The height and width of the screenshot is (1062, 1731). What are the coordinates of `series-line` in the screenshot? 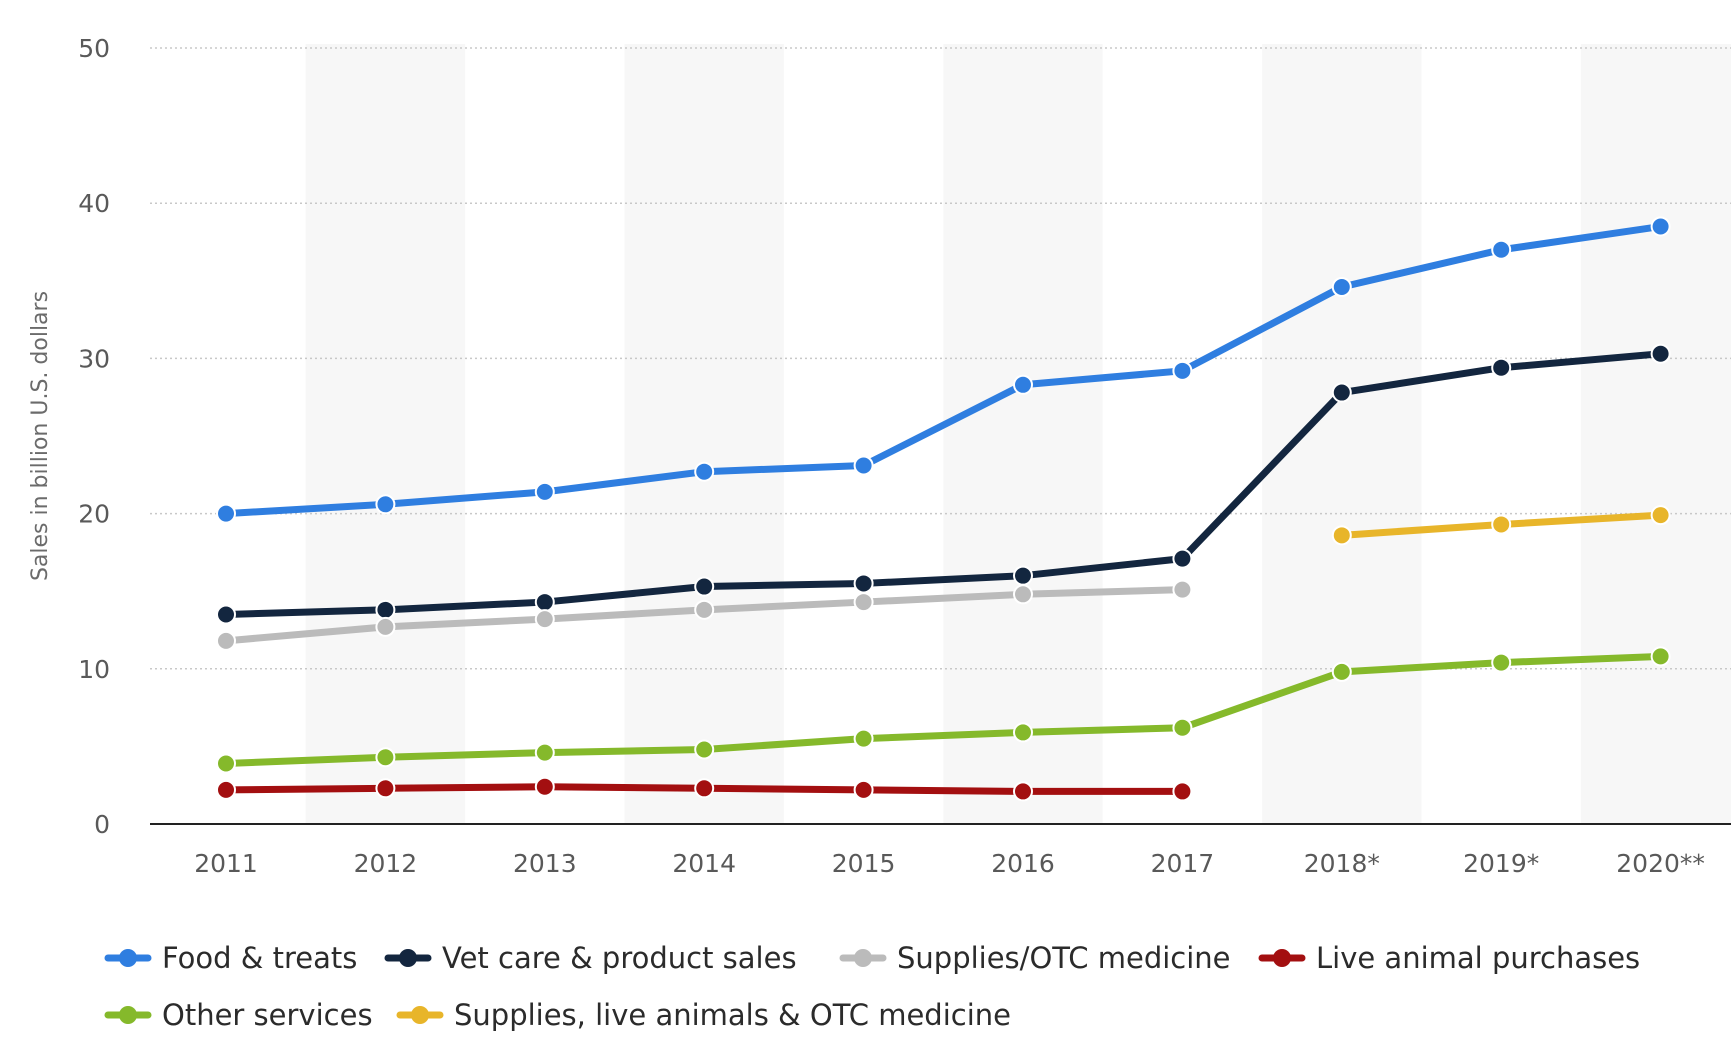 It's located at (943, 709).